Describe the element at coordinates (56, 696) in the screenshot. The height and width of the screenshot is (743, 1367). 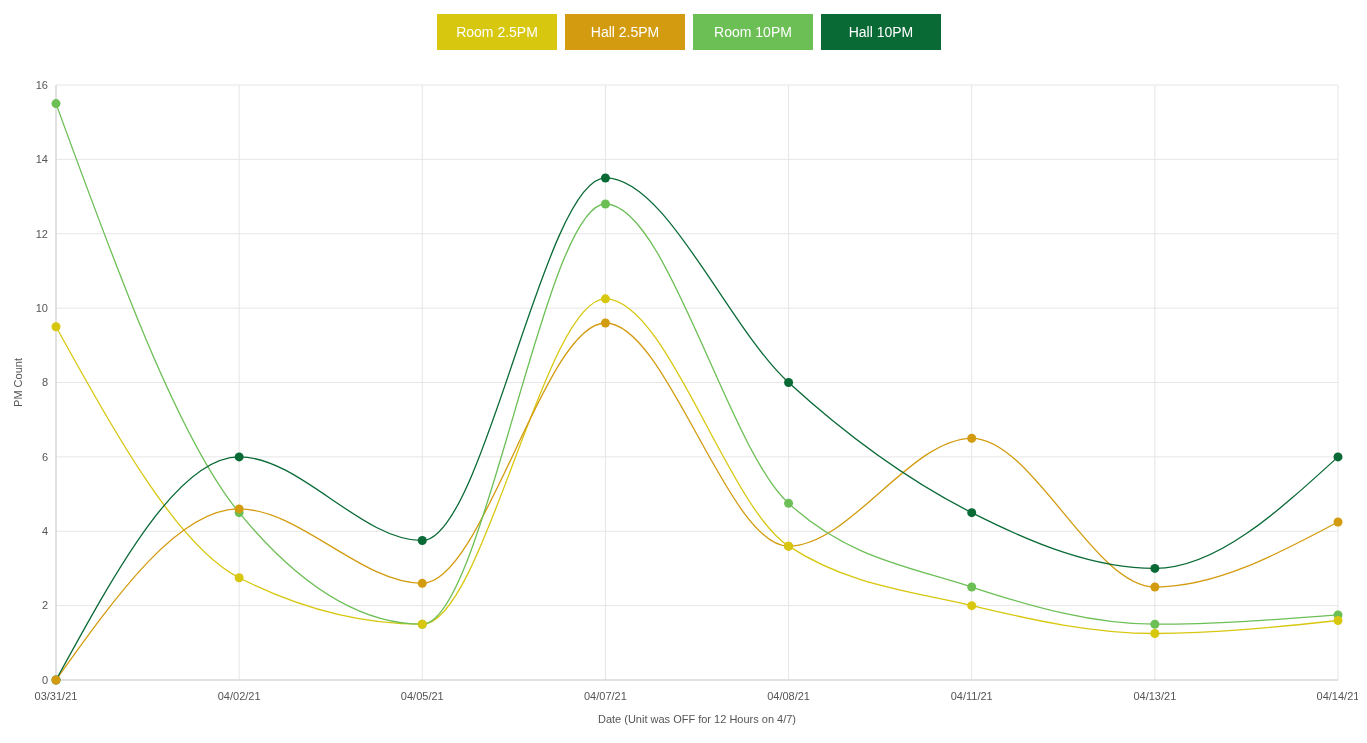
I see `x-tick-label: 03/31/21` at that location.